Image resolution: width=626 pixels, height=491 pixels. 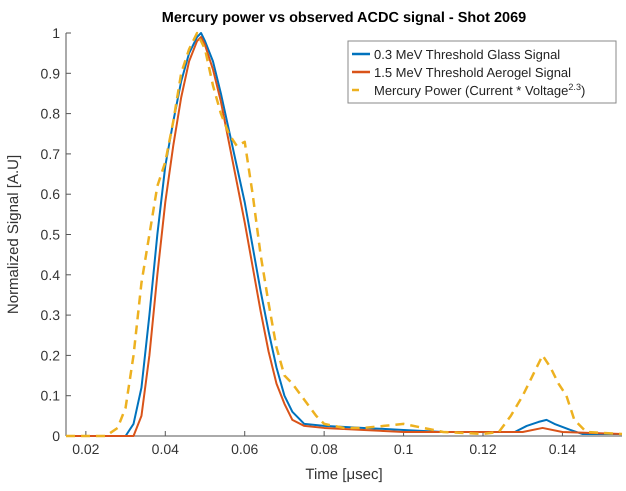 I want to click on x-tick-label: 0.08, so click(x=324, y=449).